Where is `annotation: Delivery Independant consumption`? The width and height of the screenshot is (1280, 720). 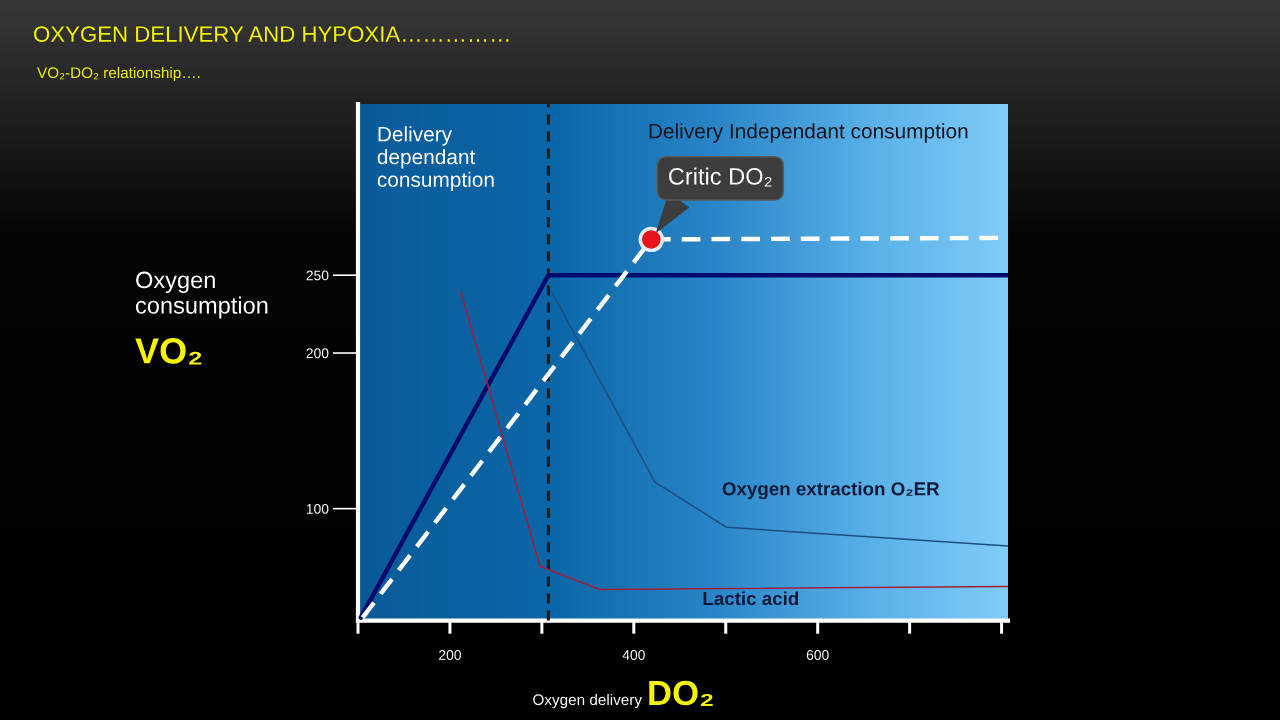
annotation: Delivery Independant consumption is located at coordinates (808, 133).